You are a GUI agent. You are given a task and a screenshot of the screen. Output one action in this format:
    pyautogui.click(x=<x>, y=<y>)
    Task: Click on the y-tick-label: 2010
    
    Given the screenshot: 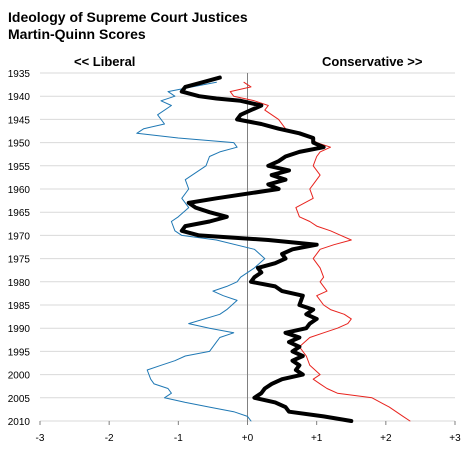 What is the action you would take?
    pyautogui.click(x=19, y=422)
    